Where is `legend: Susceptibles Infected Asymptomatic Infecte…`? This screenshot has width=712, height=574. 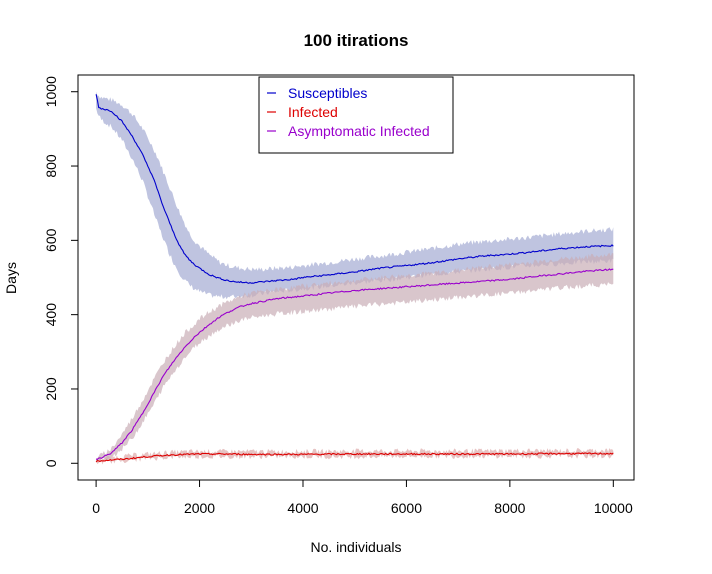
legend: Susceptibles Infected Asymptomatic Infecte… is located at coordinates (356, 115).